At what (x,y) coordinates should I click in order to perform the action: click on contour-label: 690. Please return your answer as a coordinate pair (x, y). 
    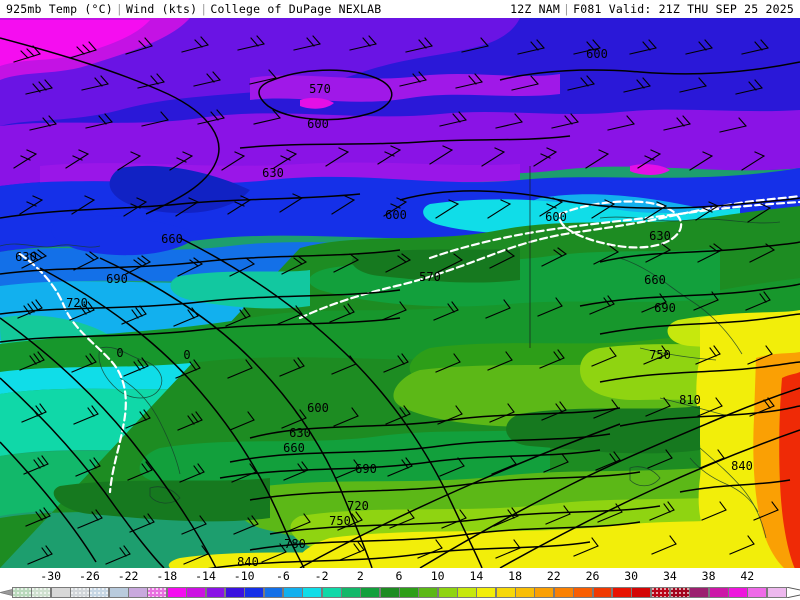
    Looking at the image, I should click on (366, 469).